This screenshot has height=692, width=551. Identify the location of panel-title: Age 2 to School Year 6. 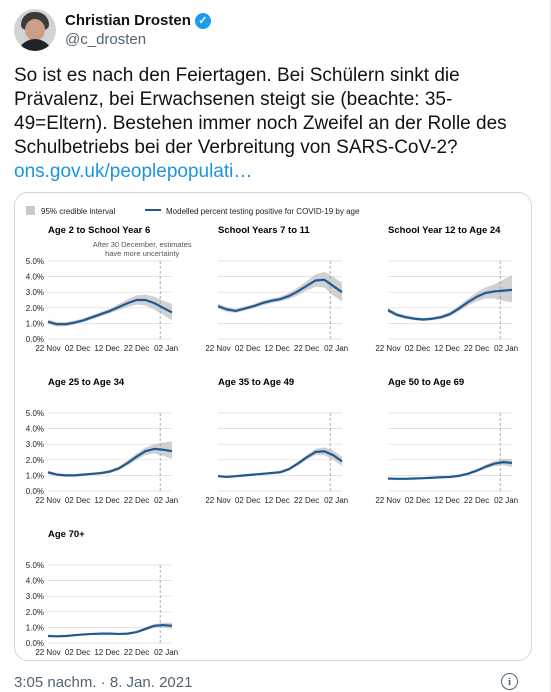
(99, 230).